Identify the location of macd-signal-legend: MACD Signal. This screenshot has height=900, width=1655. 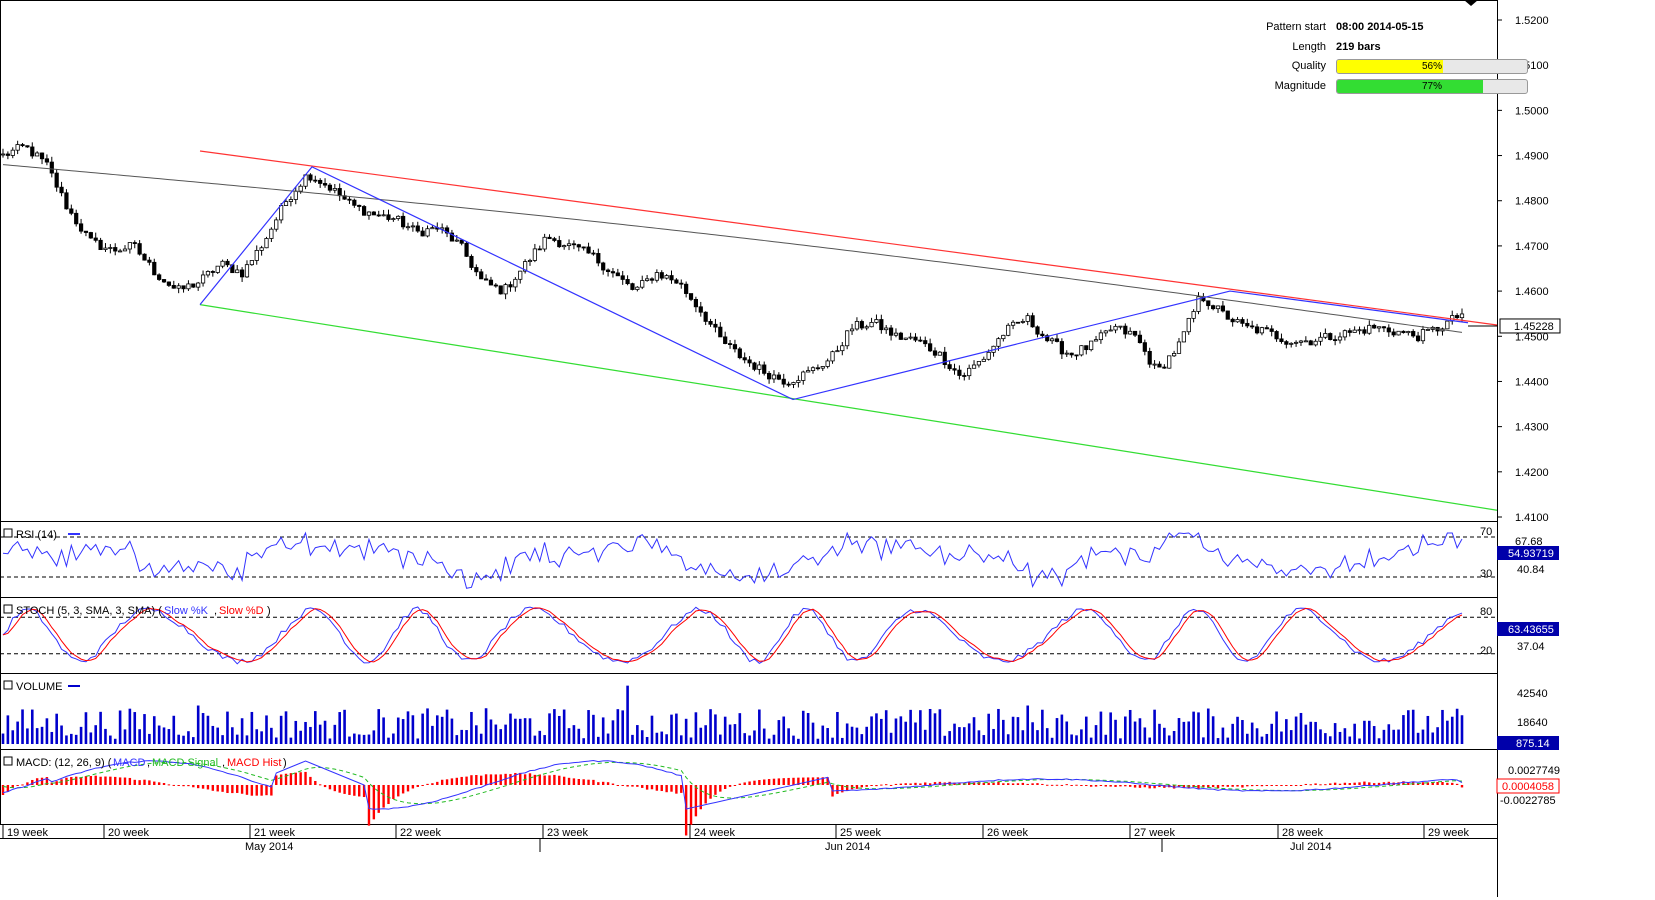
(185, 763).